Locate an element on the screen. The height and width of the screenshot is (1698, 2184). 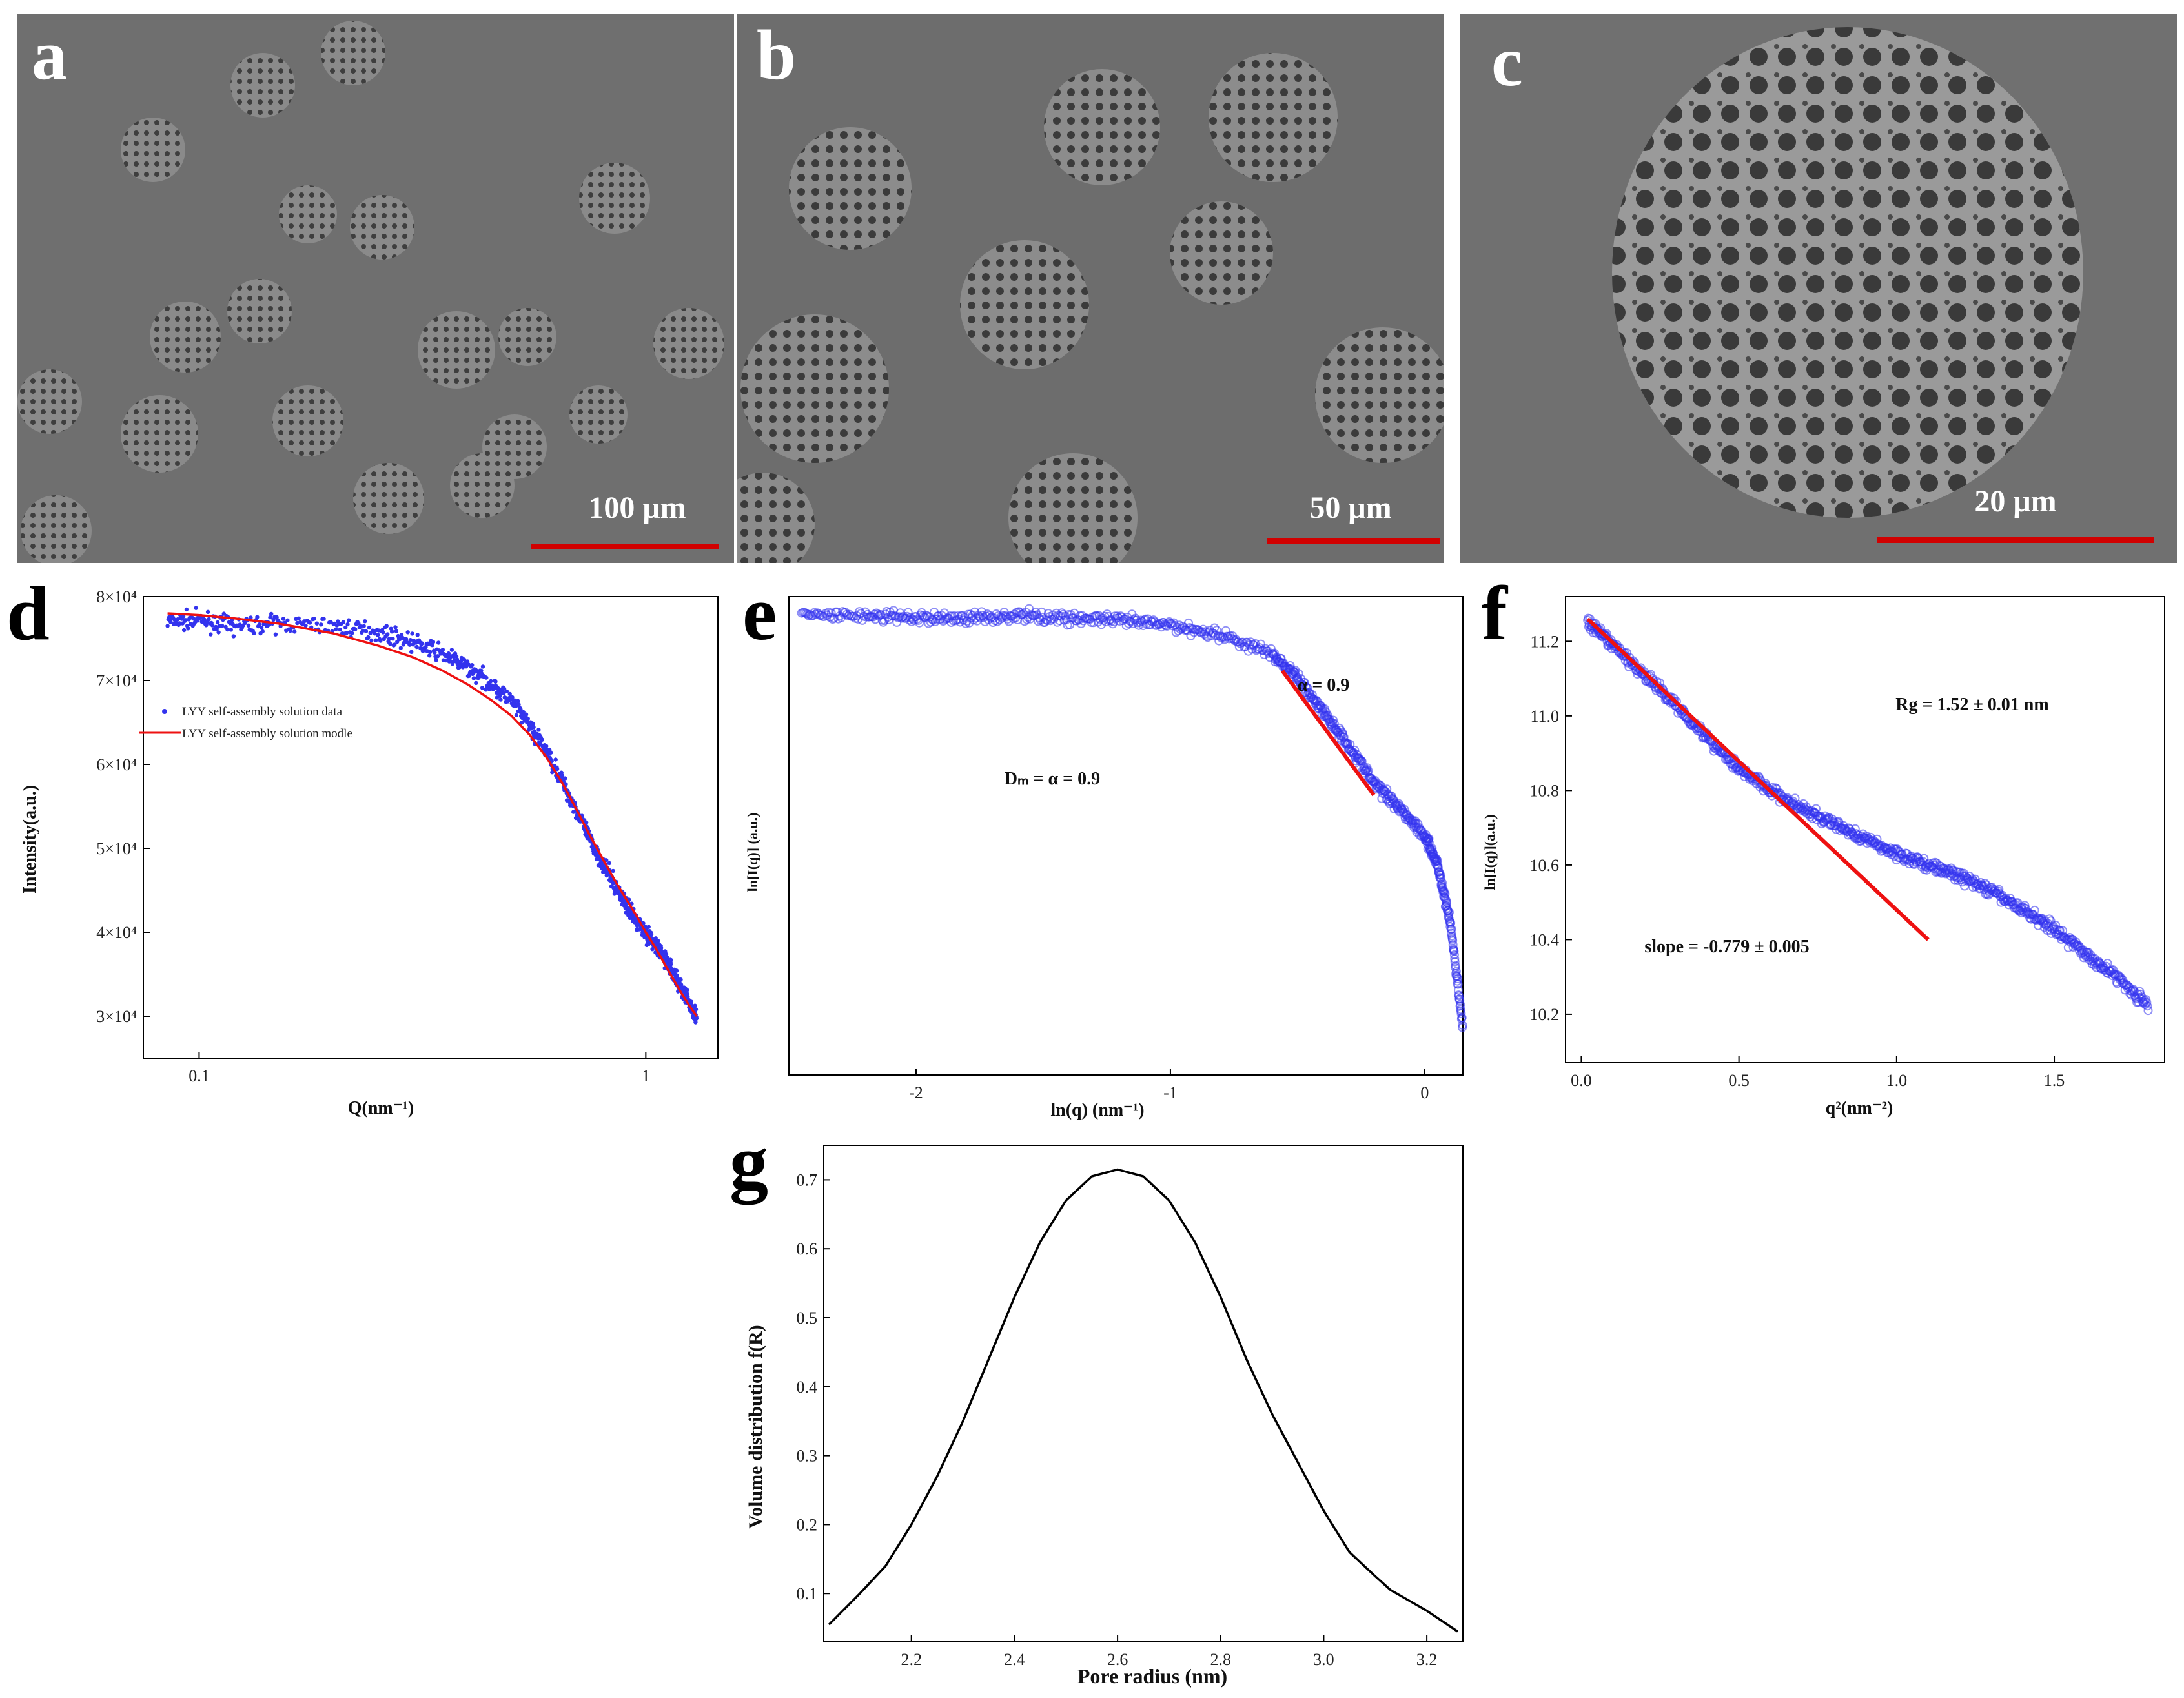
x-tick-label-e: 0 is located at coordinates (1424, 1092).